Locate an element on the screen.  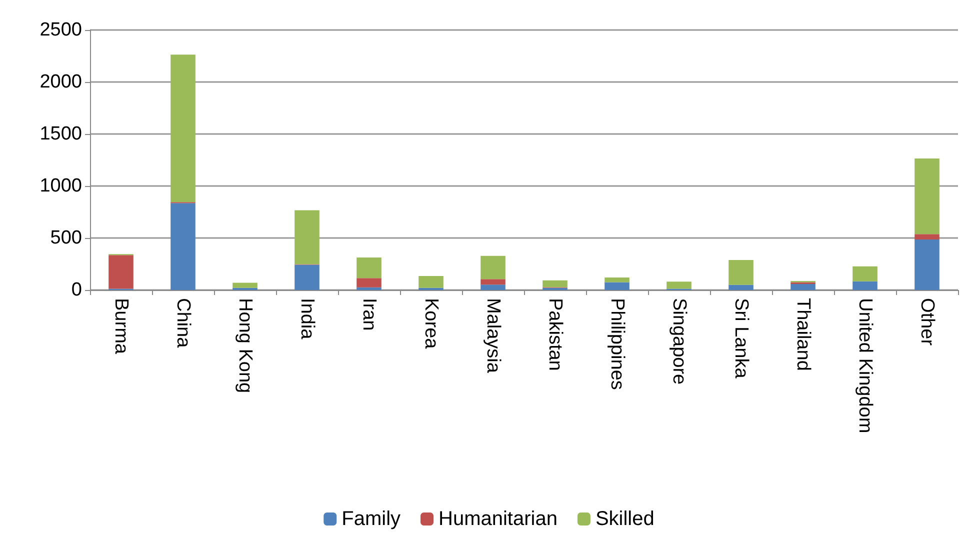
x-tick-label: China is located at coordinates (183, 323).